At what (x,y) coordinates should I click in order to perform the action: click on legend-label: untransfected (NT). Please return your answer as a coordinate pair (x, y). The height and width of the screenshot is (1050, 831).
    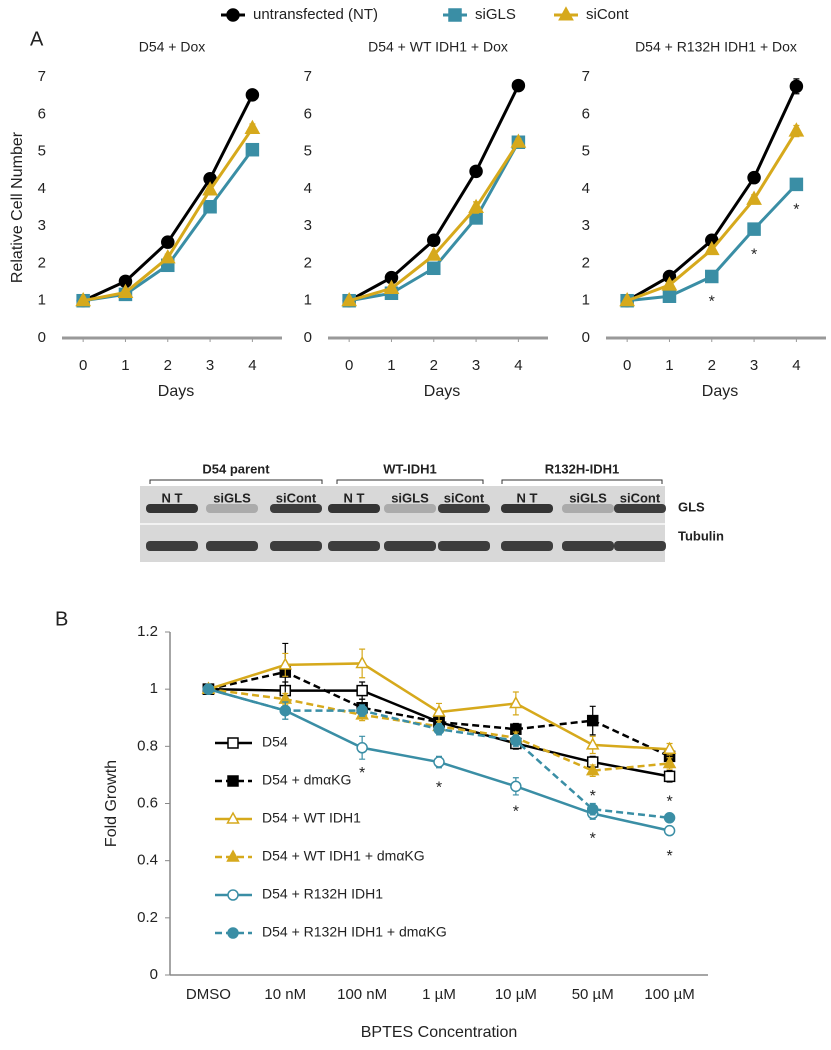
    Looking at the image, I should click on (315, 14).